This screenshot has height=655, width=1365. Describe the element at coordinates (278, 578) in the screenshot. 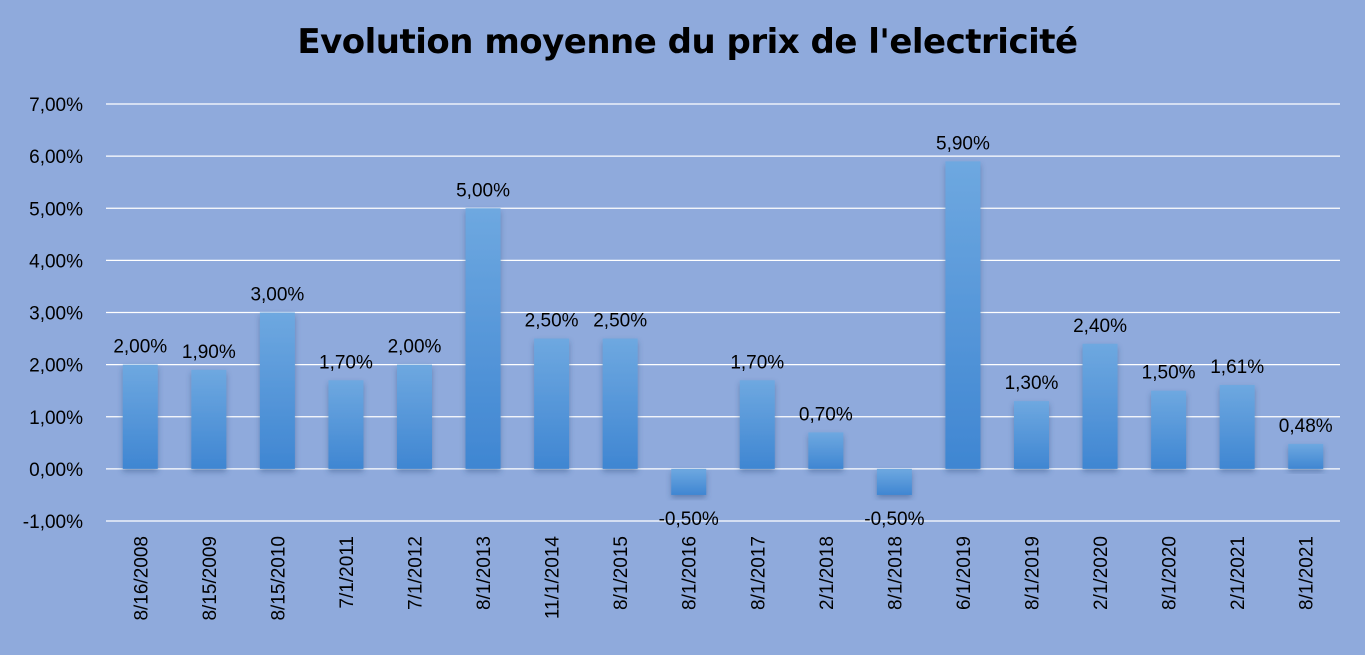

I see `x-tick-label: 8/15/2010` at that location.